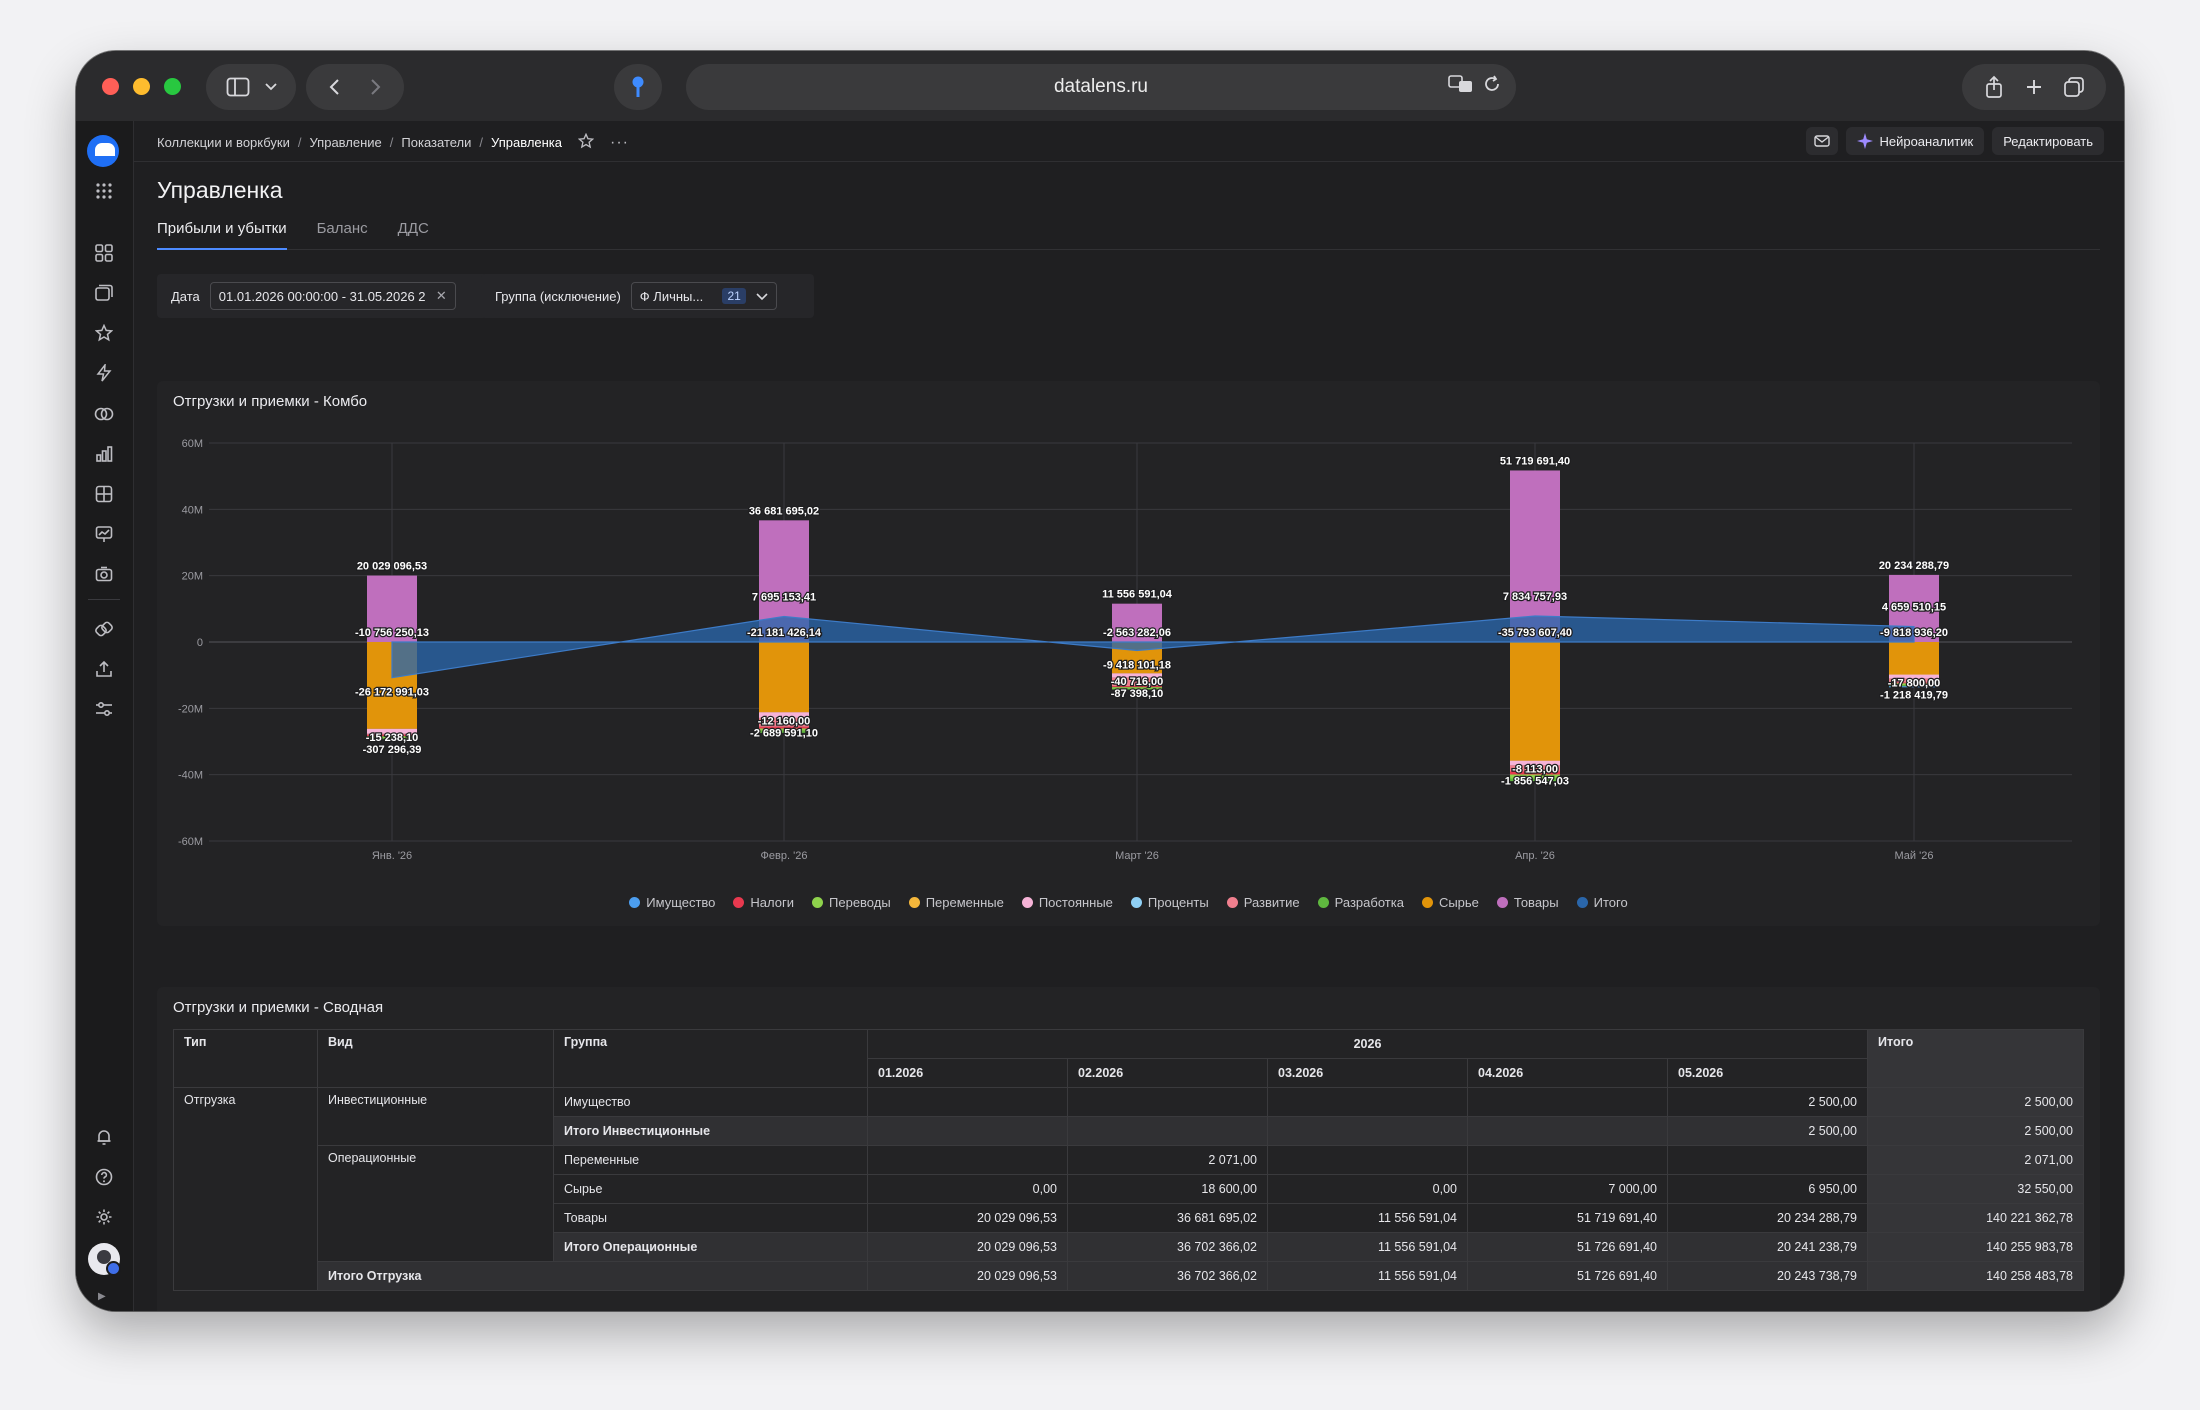 The height and width of the screenshot is (1410, 2200). Describe the element at coordinates (104, 373) in the screenshot. I see `connections-bolt-icon` at that location.